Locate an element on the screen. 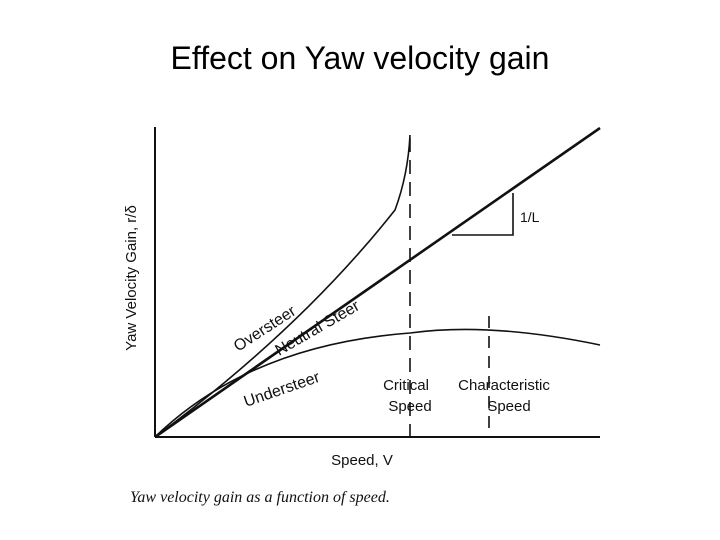 The image size is (720, 540). slope-label: 1/L is located at coordinates (530, 217).